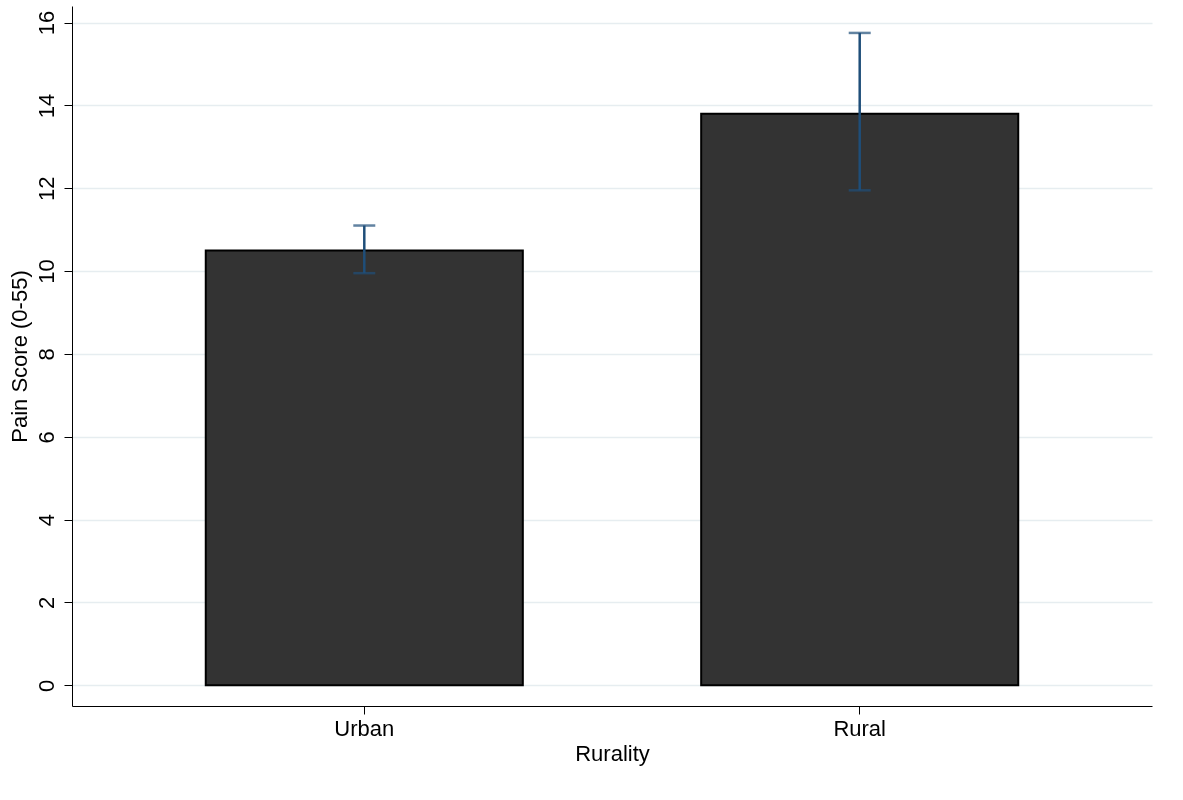  I want to click on y-tick-label: 12, so click(46, 188).